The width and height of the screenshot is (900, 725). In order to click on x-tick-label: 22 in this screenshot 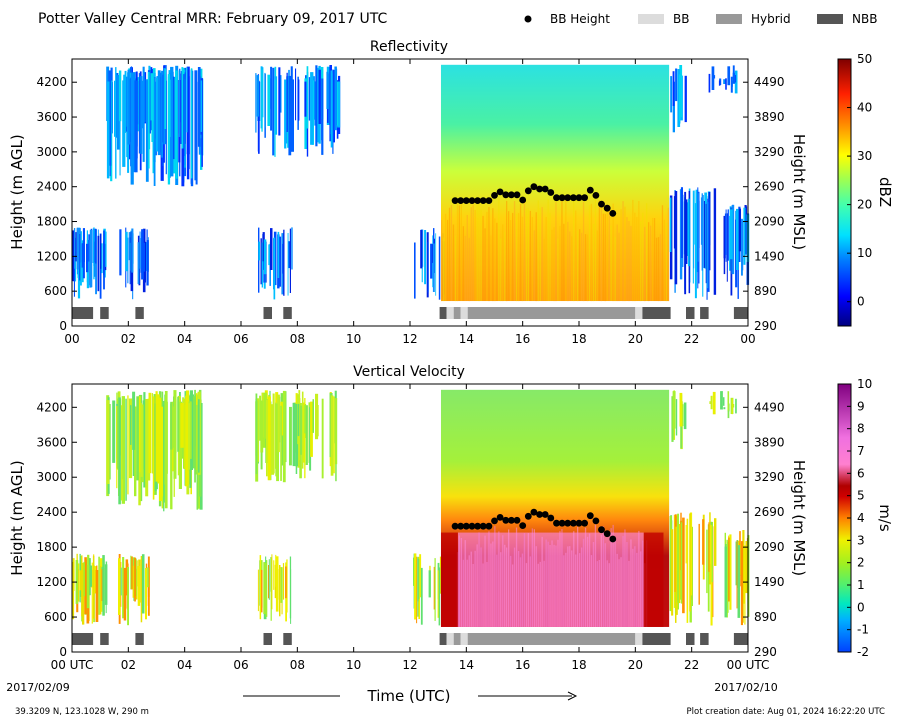, I will do `click(691, 339)`.